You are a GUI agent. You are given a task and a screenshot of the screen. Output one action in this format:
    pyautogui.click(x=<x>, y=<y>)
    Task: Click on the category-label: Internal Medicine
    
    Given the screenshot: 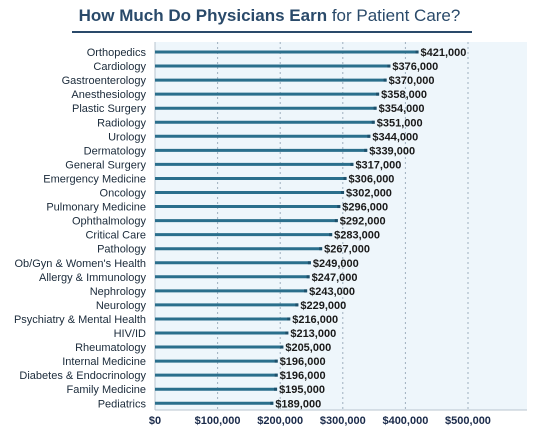 What is the action you would take?
    pyautogui.click(x=104, y=362)
    